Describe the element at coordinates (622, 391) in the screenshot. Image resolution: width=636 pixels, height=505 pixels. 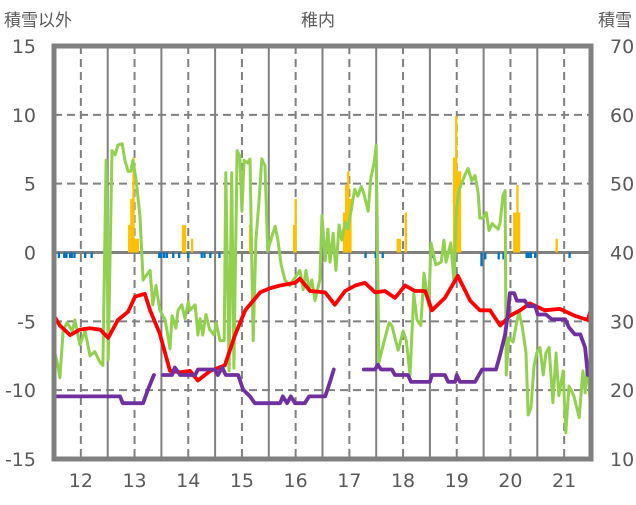
I see `right-tick-label: 20` at that location.